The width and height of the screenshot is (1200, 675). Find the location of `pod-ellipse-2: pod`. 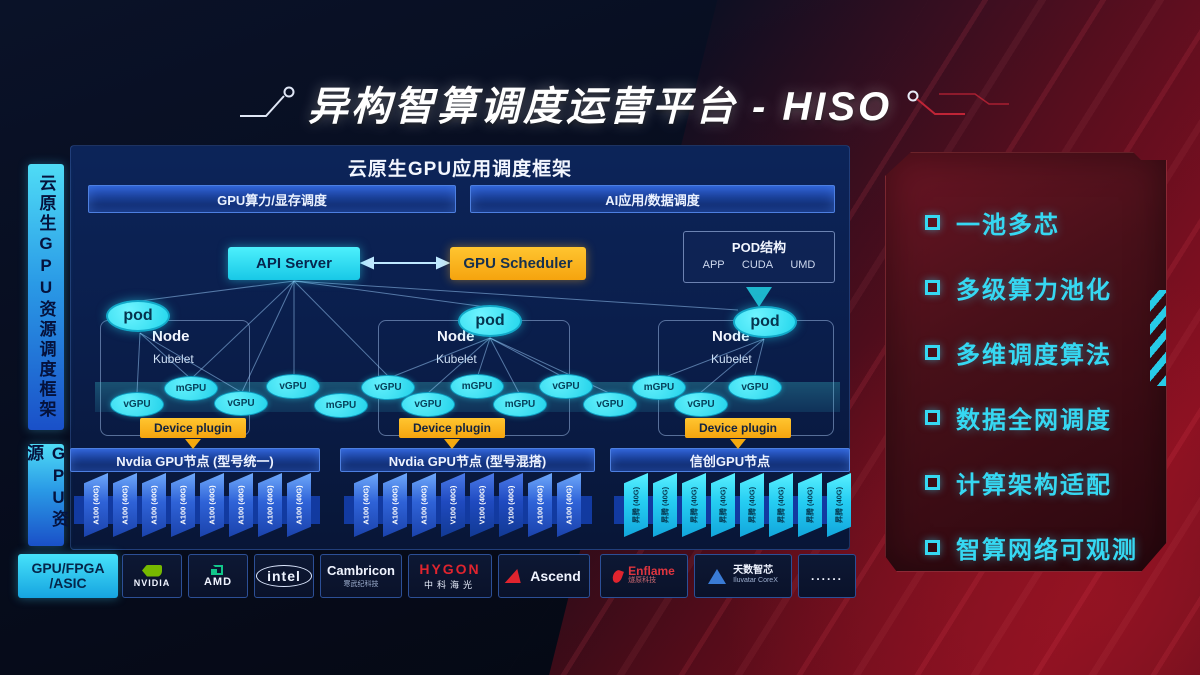

pod-ellipse-2: pod is located at coordinates (490, 321).